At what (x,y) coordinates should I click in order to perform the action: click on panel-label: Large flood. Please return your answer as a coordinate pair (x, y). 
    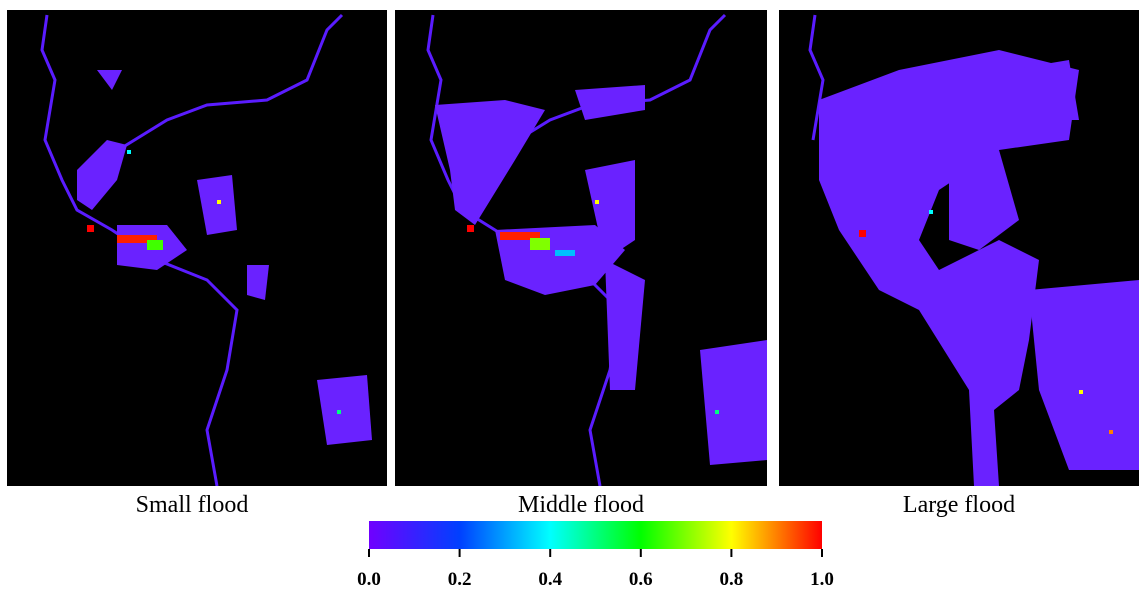
    Looking at the image, I should click on (959, 505).